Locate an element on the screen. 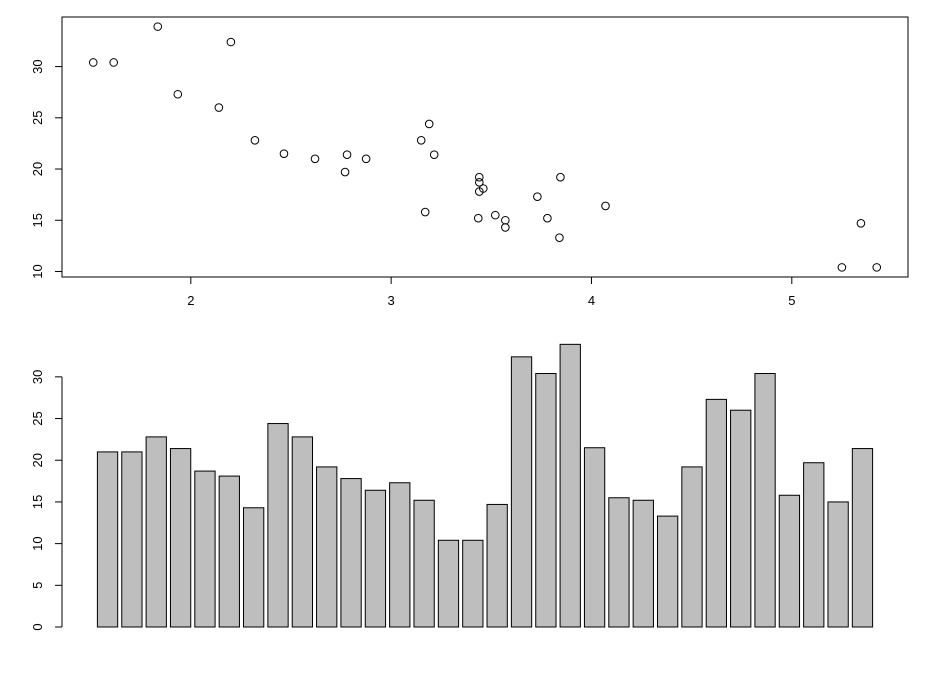  x-tick-label: 4 is located at coordinates (591, 300).